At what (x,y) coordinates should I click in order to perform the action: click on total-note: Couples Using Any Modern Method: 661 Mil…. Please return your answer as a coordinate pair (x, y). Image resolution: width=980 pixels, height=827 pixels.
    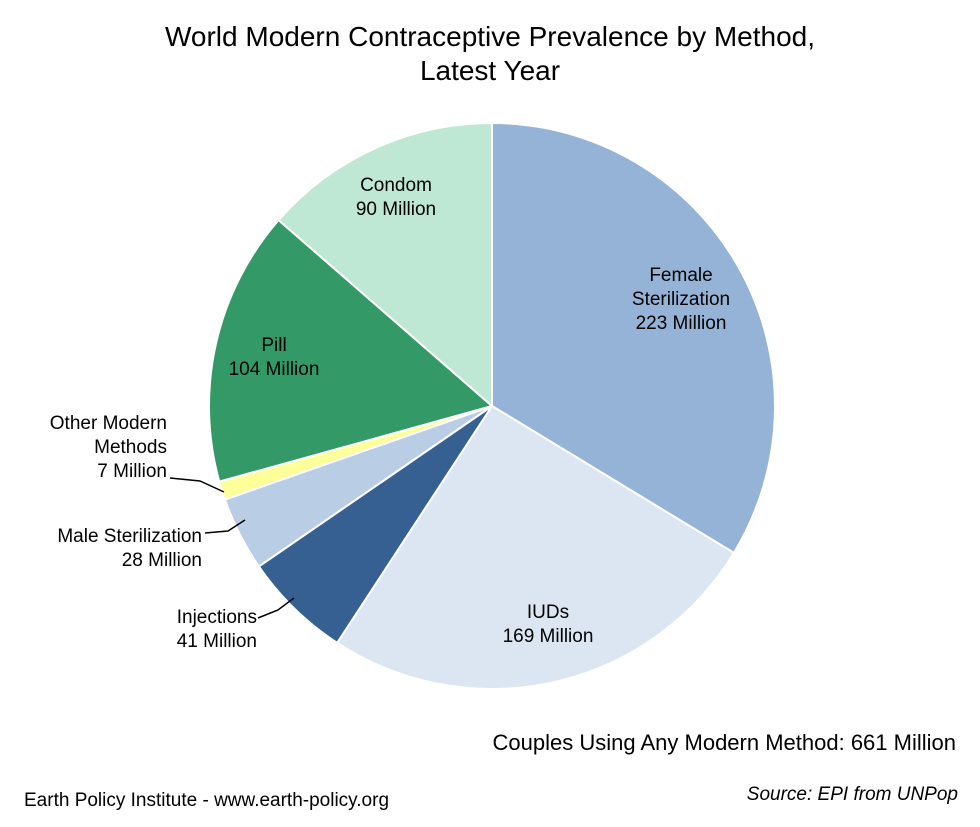
    Looking at the image, I should click on (724, 742).